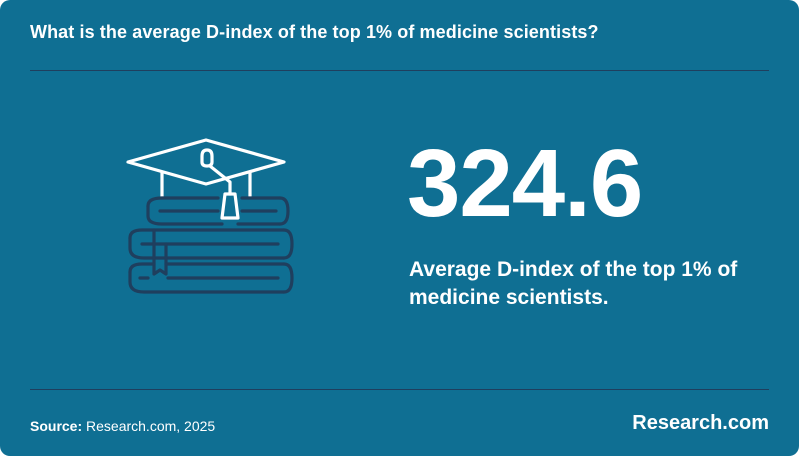  What do you see at coordinates (56, 426) in the screenshot?
I see `source-label: Source:` at bounding box center [56, 426].